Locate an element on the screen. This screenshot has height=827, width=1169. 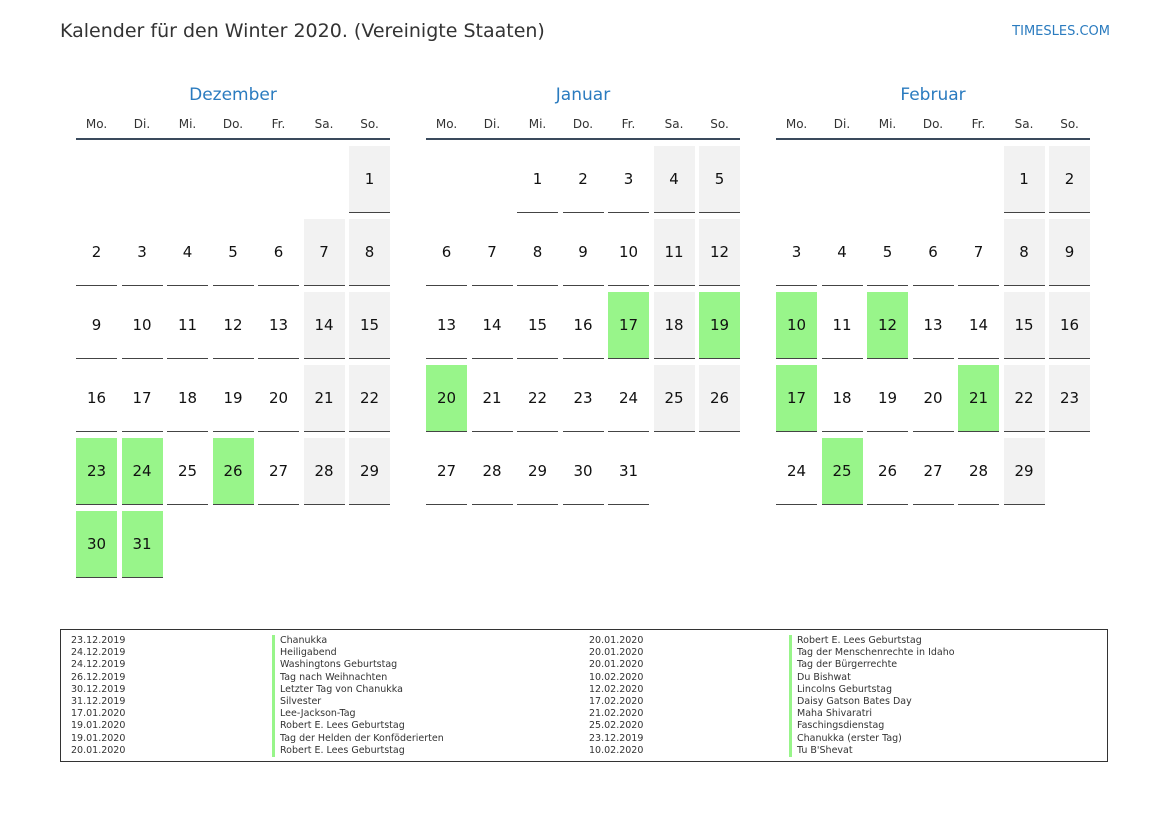
holiday-day-cell: 20 is located at coordinates (446, 398).